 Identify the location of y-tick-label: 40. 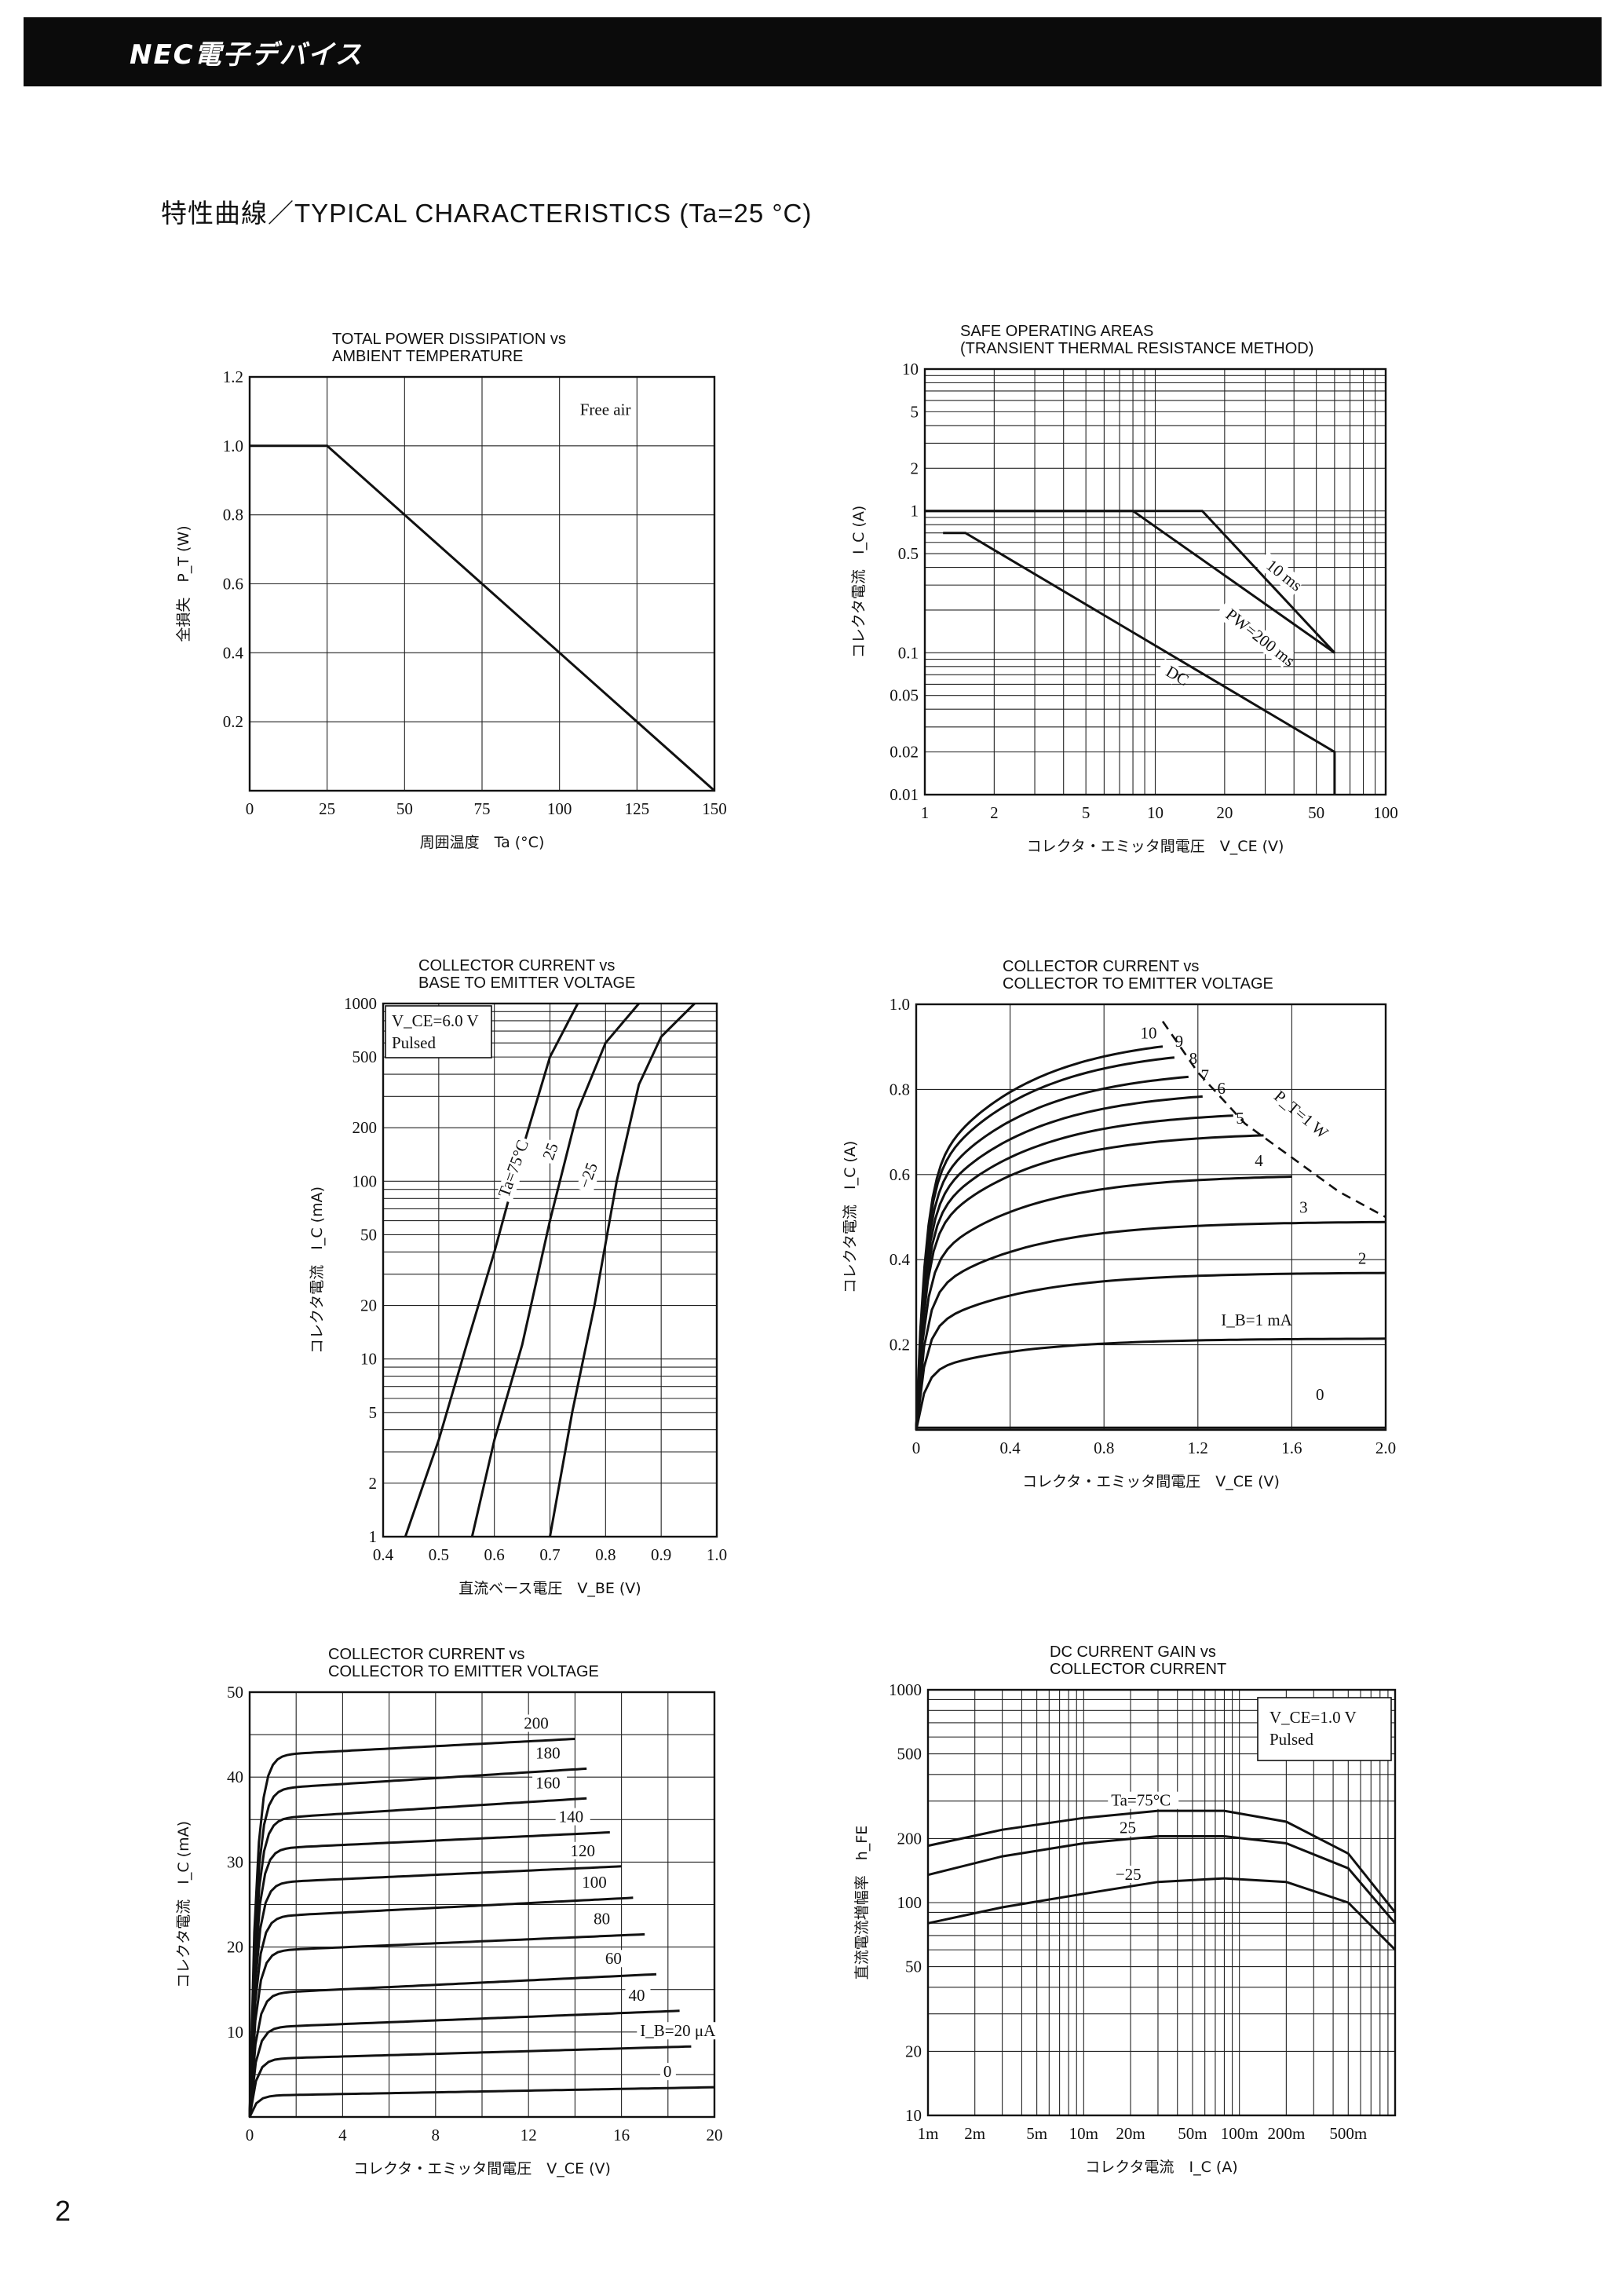
(235, 1777).